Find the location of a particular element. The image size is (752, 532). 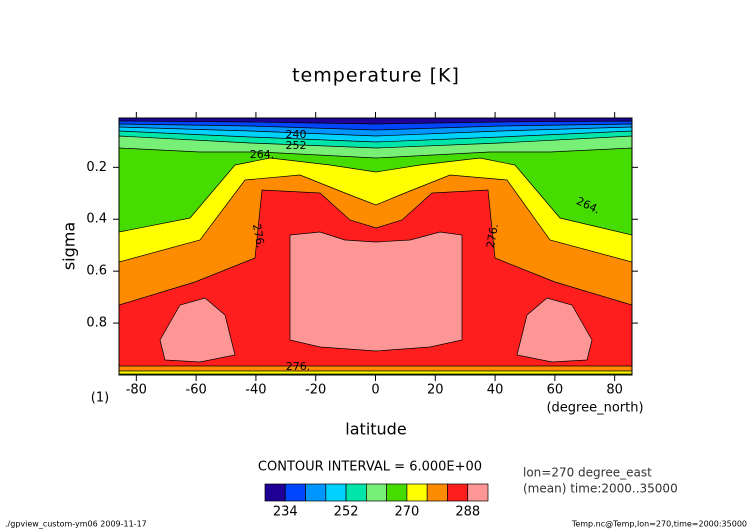

contour-label: 264. is located at coordinates (262, 154).